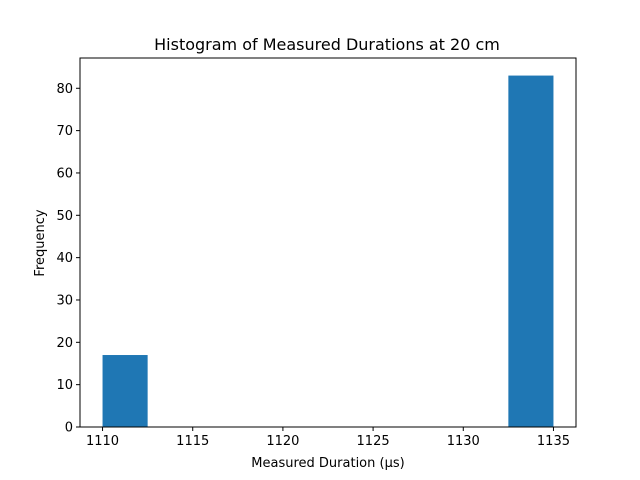 The height and width of the screenshot is (480, 640). I want to click on x-axis-ticks: 1110 1115 1120 1125 1130 1135, so click(328, 438).